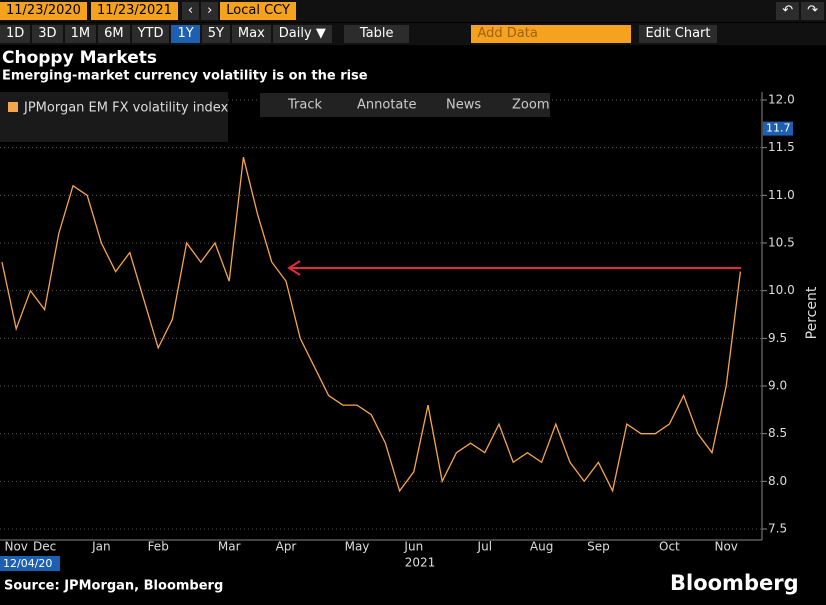 Image resolution: width=826 pixels, height=605 pixels. What do you see at coordinates (777, 481) in the screenshot?
I see `y-tick-label: 8.0` at bounding box center [777, 481].